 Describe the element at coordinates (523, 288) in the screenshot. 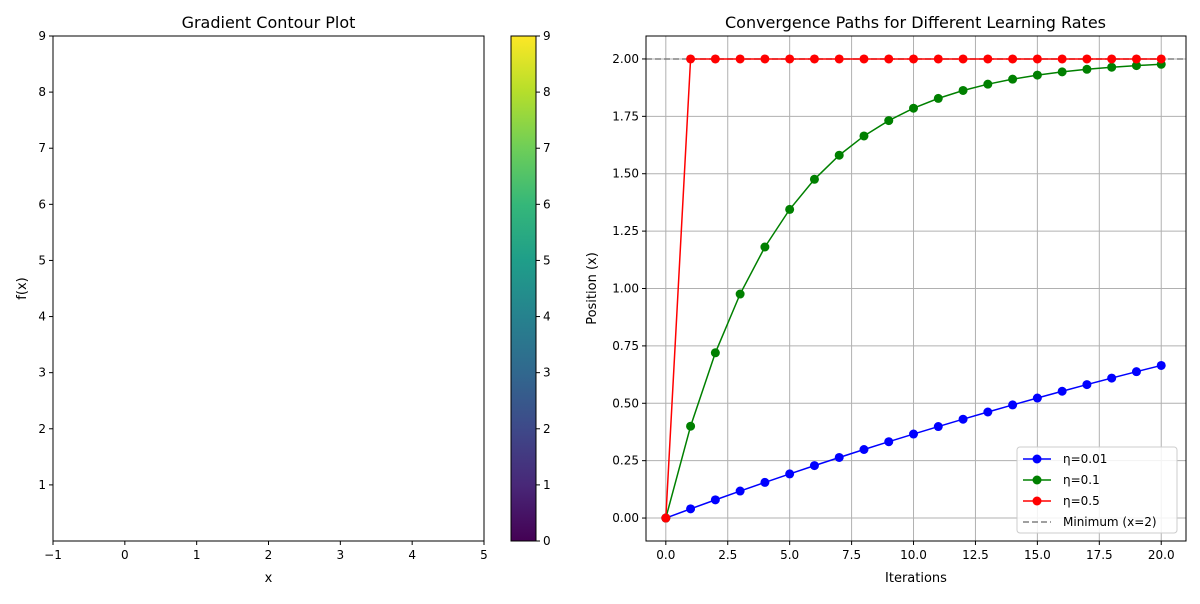

I see `colorbar-gradient` at that location.